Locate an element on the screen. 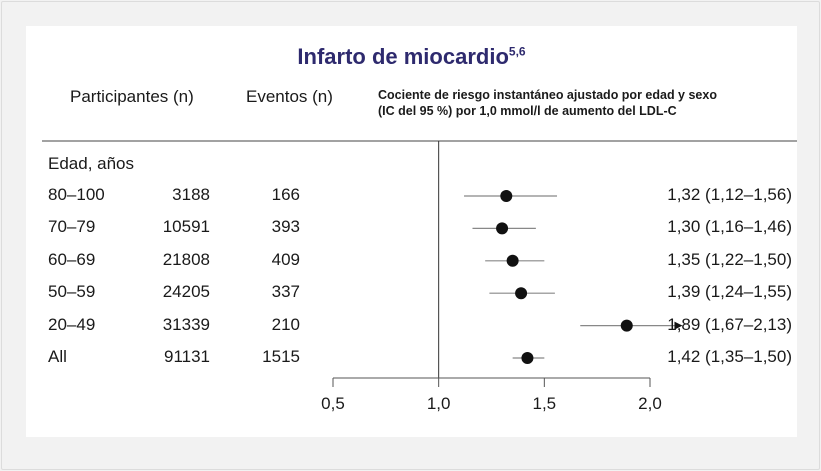 The height and width of the screenshot is (471, 821). row-participants: 3188 is located at coordinates (191, 194).